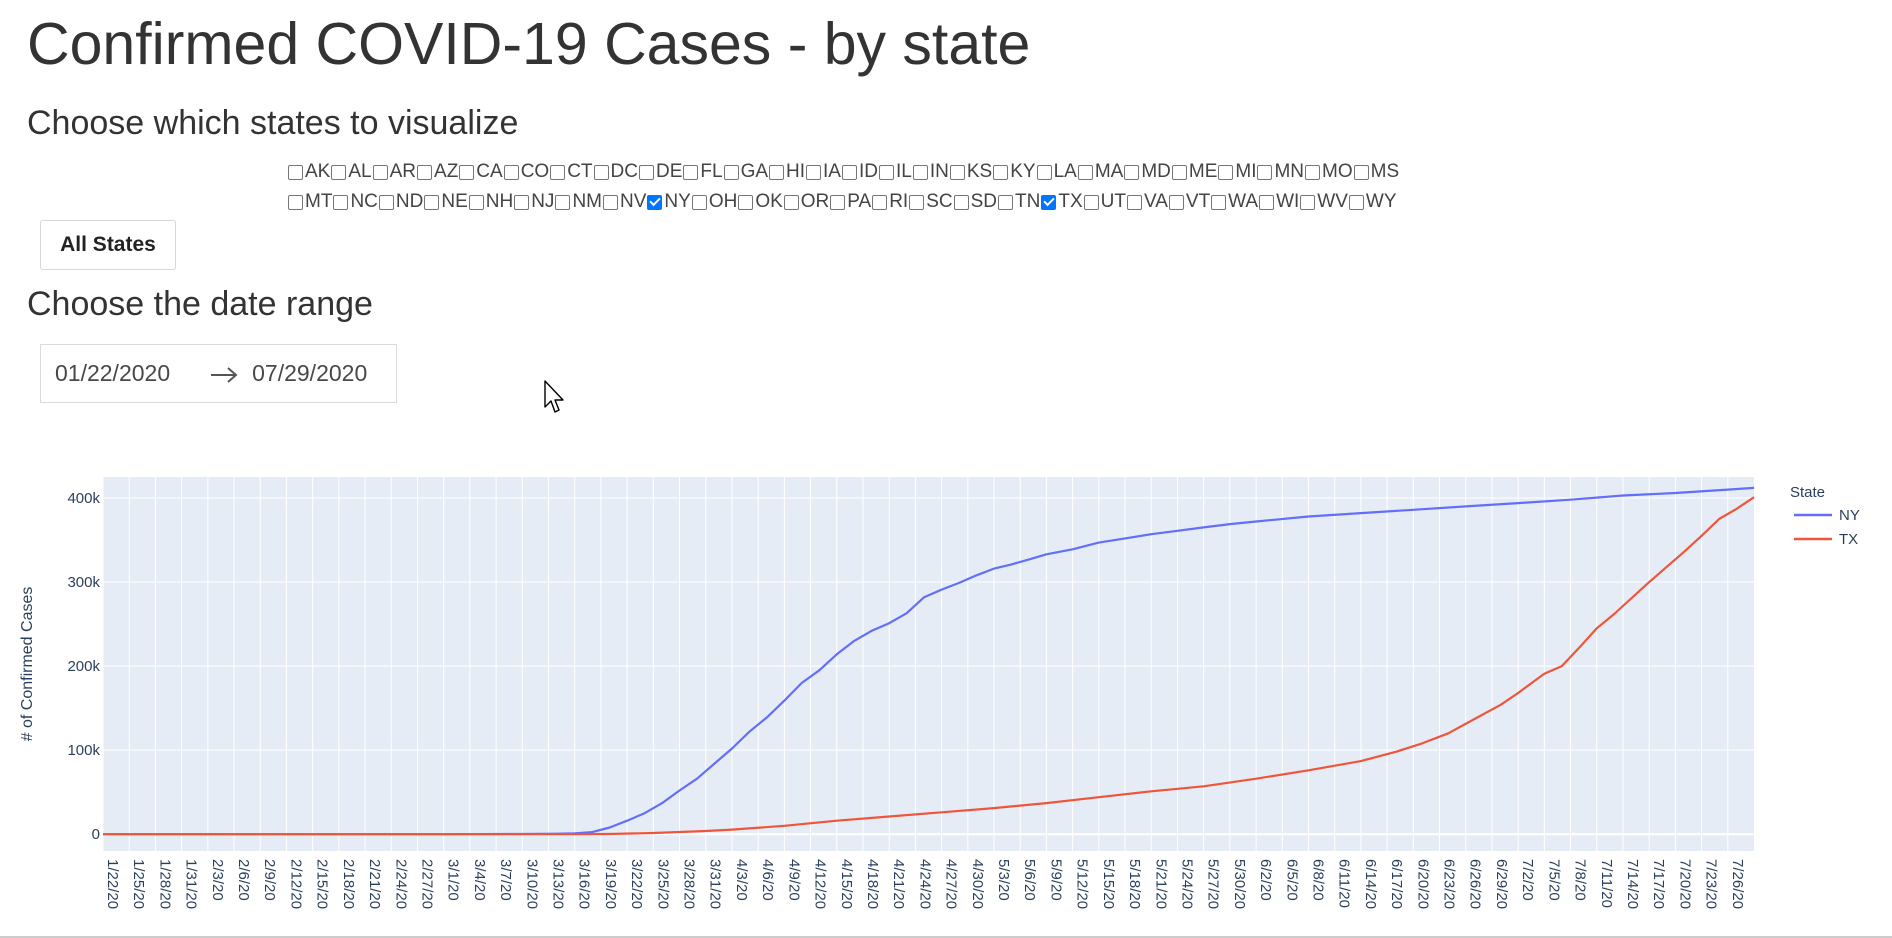  What do you see at coordinates (1019, 202) in the screenshot?
I see `state-option-tn: TN` at bounding box center [1019, 202].